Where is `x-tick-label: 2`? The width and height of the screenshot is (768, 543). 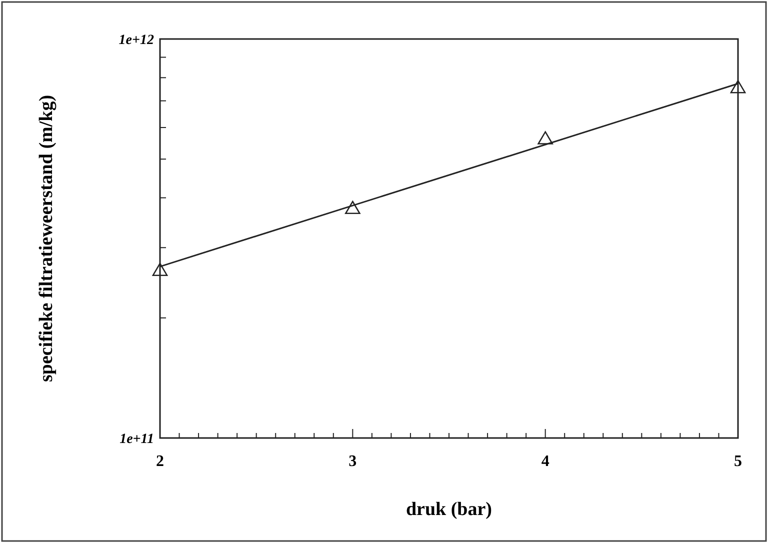
x-tick-label: 2 is located at coordinates (160, 461).